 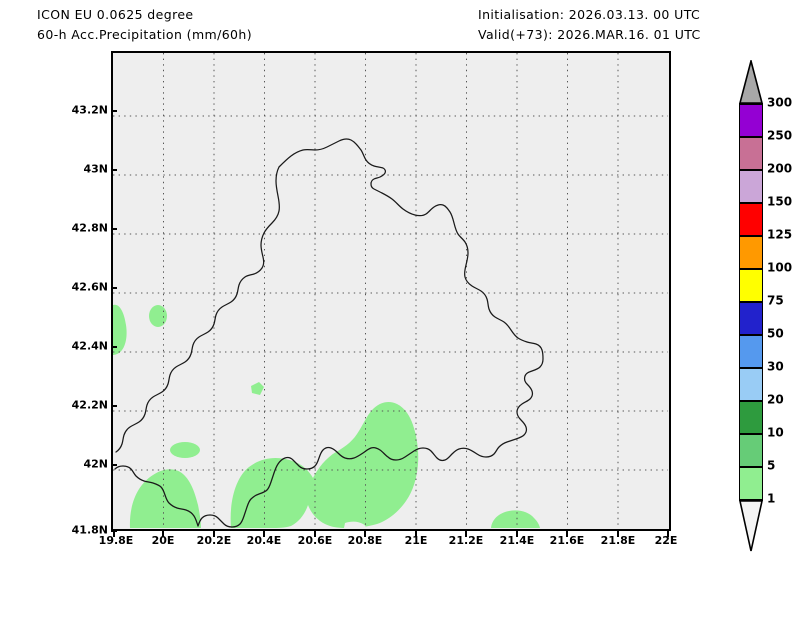 I want to click on precip-region-sw-patch, so click(x=165, y=498).